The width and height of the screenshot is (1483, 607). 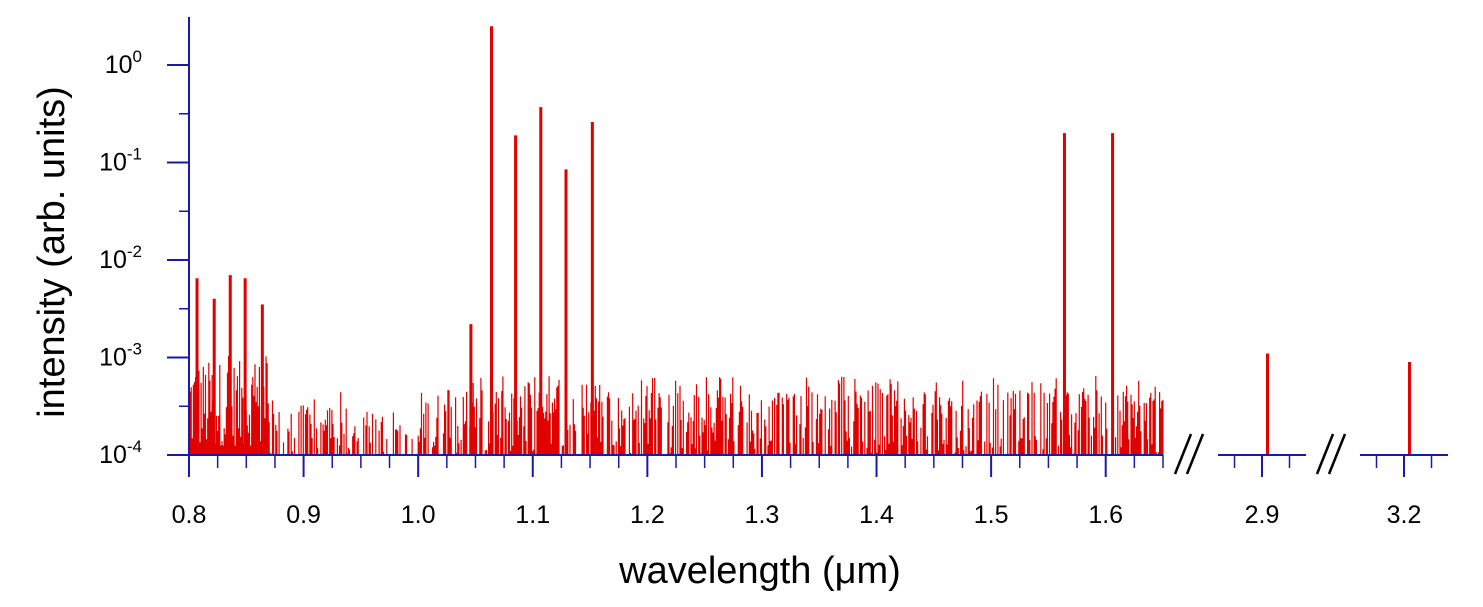 I want to click on x-tick-label-1.4: 1.4, so click(x=876, y=515).